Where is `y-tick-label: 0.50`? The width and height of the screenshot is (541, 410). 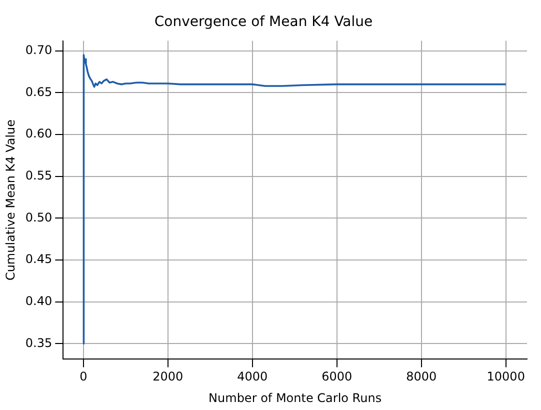 y-tick-label: 0.50 is located at coordinates (38, 217).